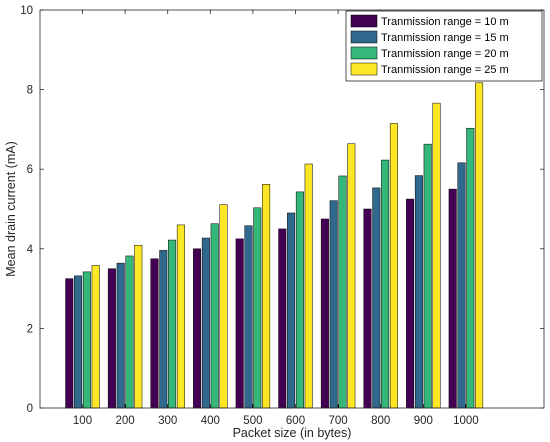  What do you see at coordinates (30, 329) in the screenshot?
I see `y-tick-label: 2` at bounding box center [30, 329].